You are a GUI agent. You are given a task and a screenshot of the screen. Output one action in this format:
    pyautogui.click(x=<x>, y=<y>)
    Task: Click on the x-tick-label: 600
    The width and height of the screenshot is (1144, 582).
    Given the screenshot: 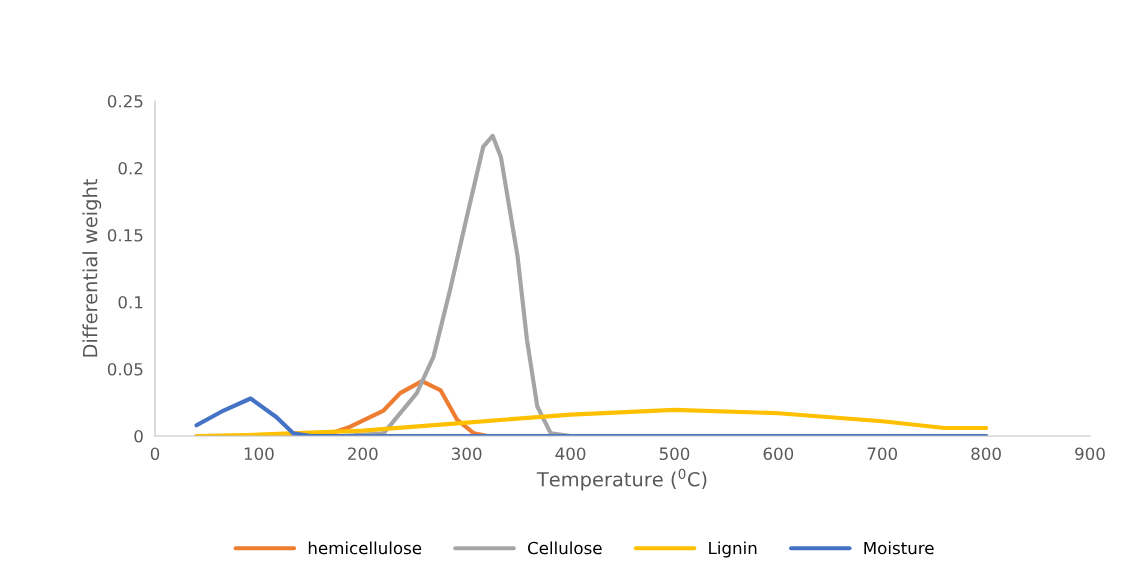 What is the action you would take?
    pyautogui.click(x=778, y=454)
    